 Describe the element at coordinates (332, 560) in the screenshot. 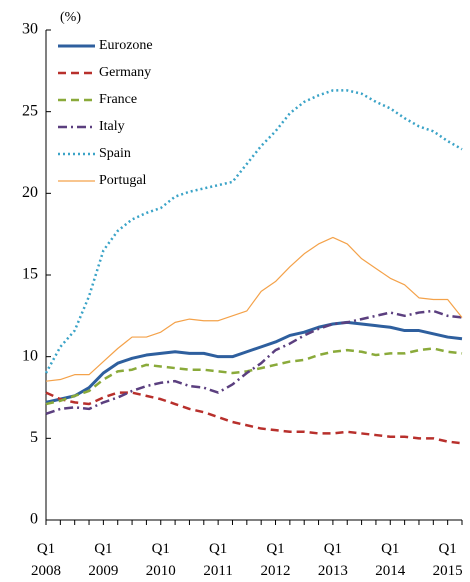

I see `x-tick-label: Q1 2013` at that location.